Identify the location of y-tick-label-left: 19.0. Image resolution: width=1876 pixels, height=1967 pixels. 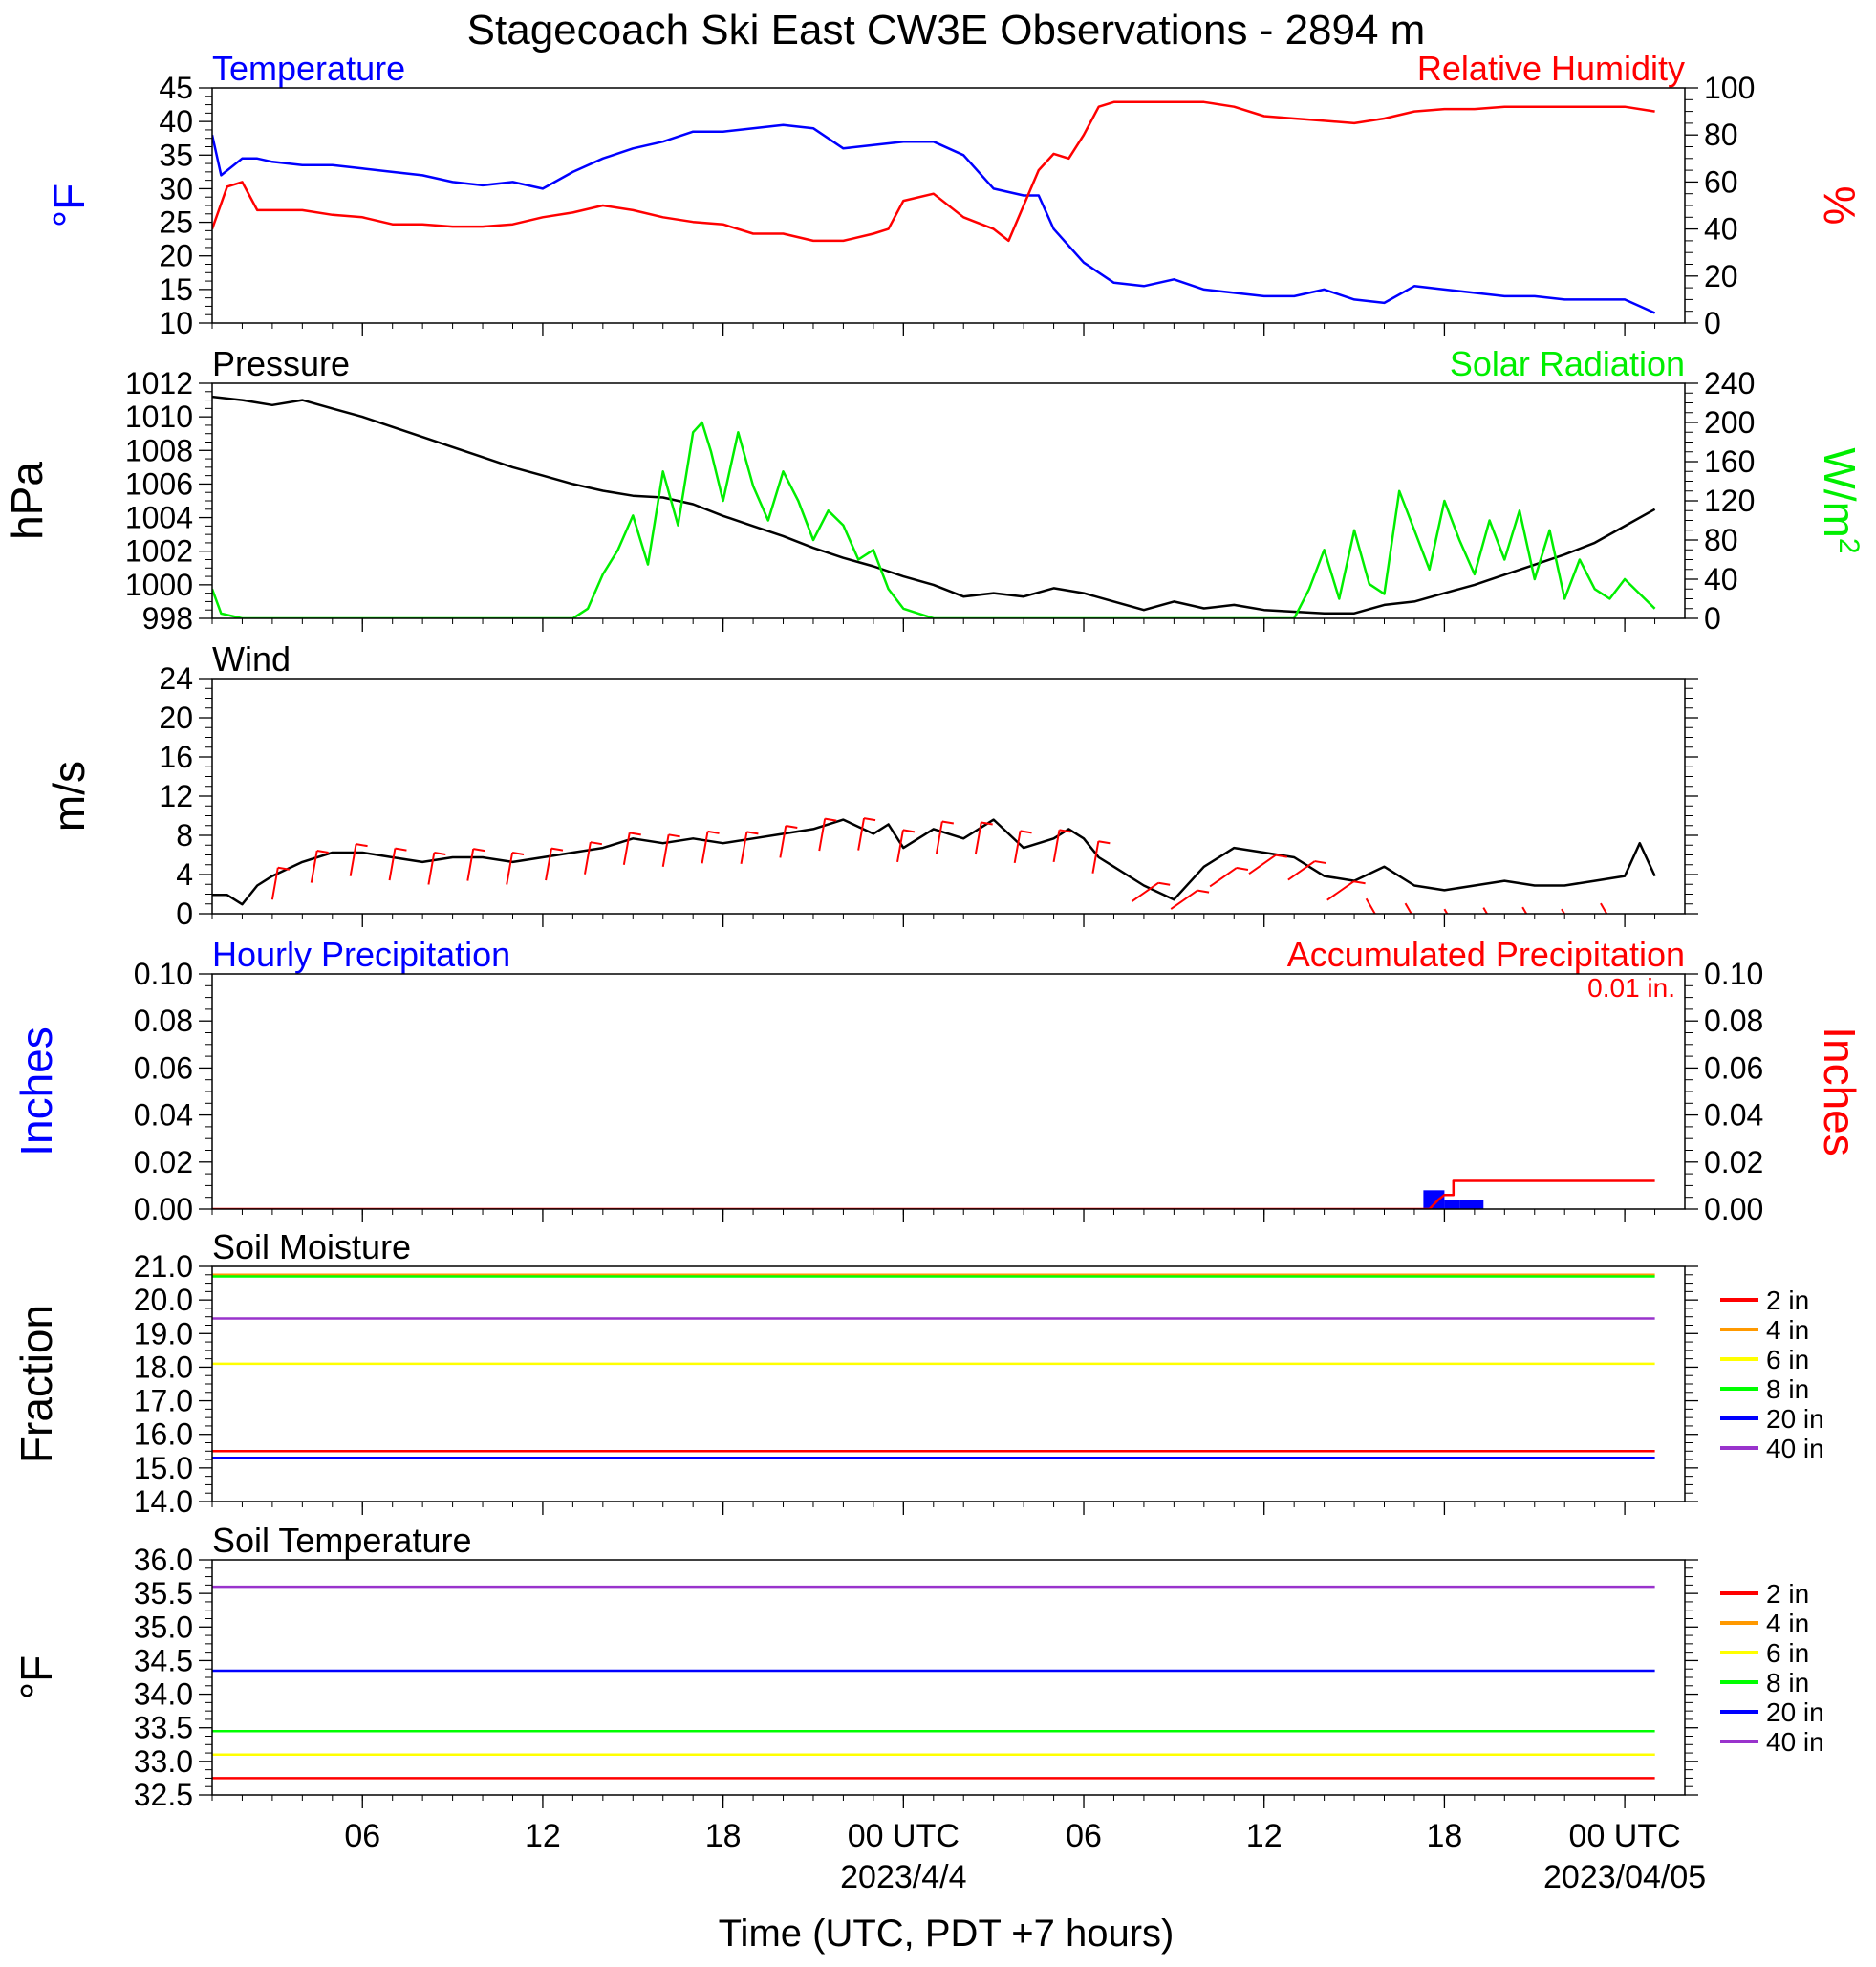
(163, 1333).